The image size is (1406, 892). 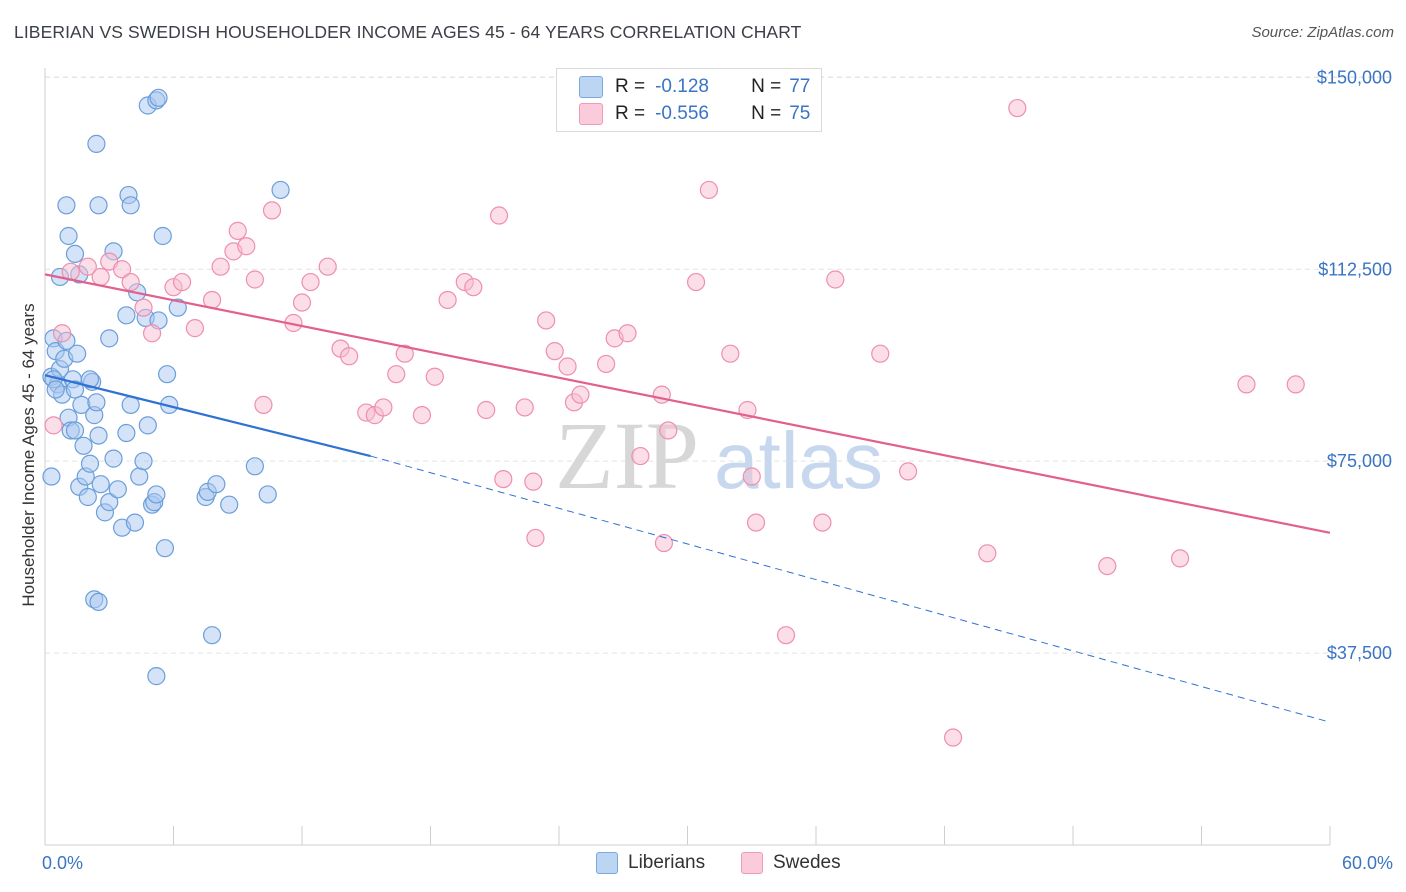 What do you see at coordinates (28, 454) in the screenshot?
I see `y-axis-label: Householder Income Ages 45 - 64 years` at bounding box center [28, 454].